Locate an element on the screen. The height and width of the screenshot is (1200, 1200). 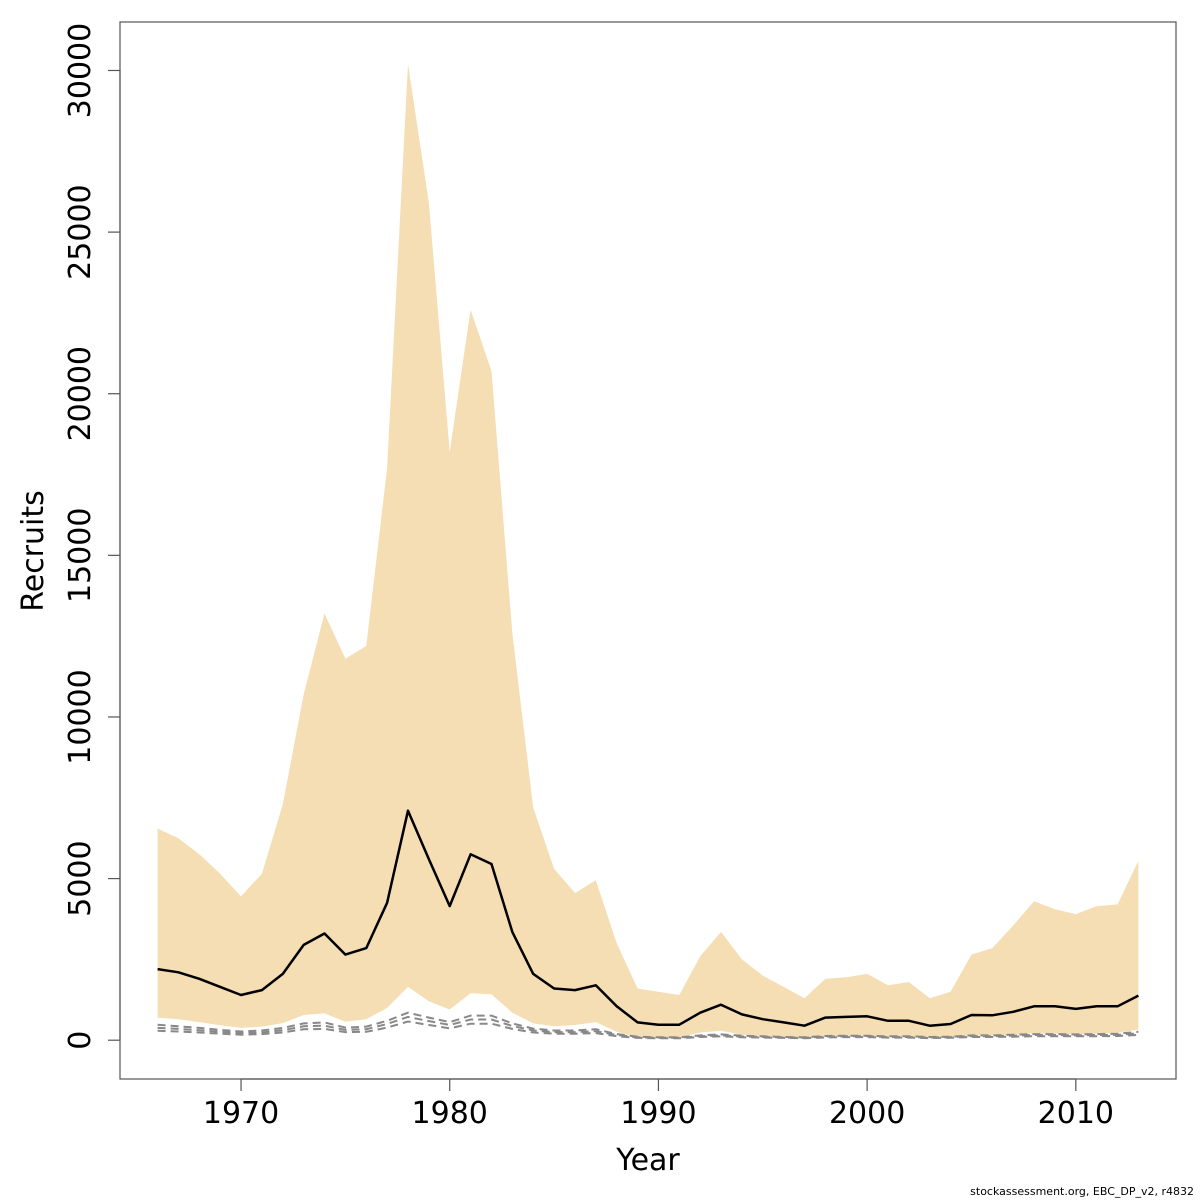
y-axis-title: Recruits is located at coordinates (33, 551).